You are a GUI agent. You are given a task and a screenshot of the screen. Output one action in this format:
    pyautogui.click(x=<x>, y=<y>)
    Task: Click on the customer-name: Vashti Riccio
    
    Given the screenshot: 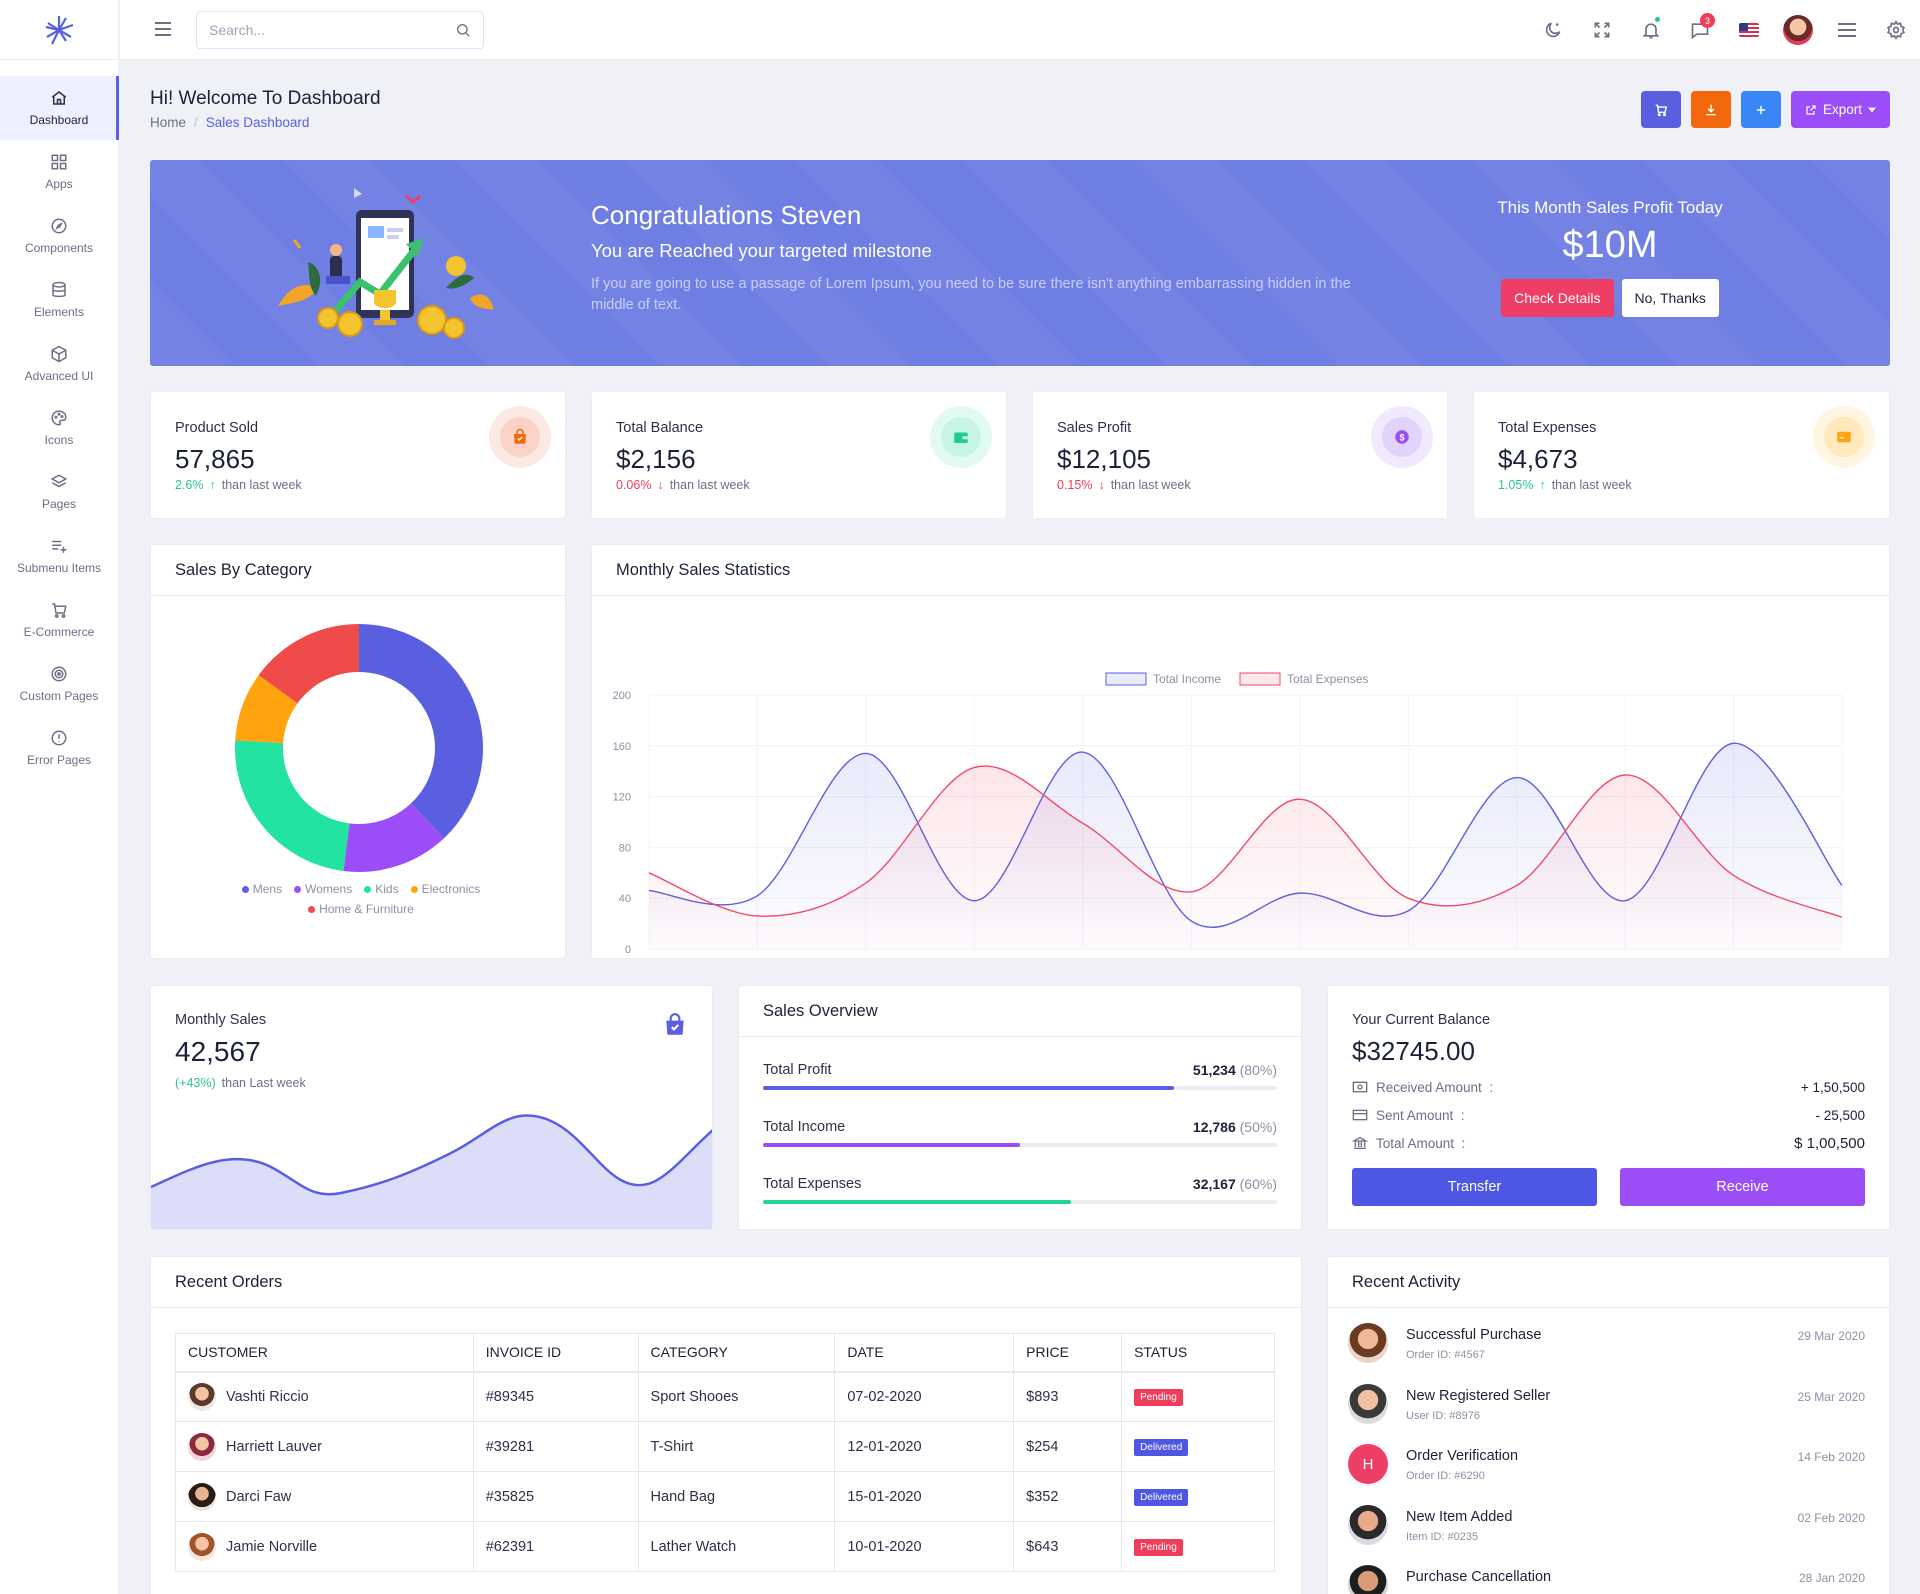 What is the action you would take?
    pyautogui.click(x=267, y=1396)
    